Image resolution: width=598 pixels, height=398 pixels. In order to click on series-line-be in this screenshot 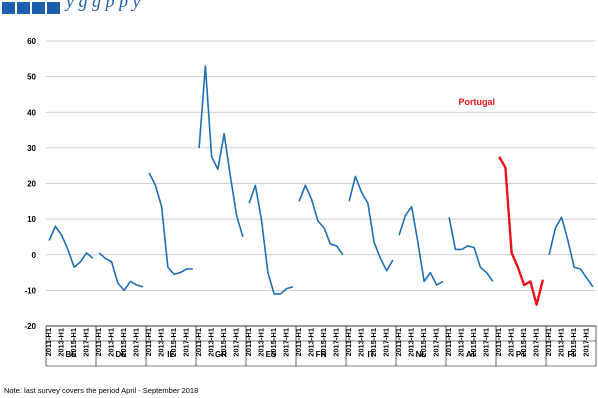, I will do `click(71, 247)`.